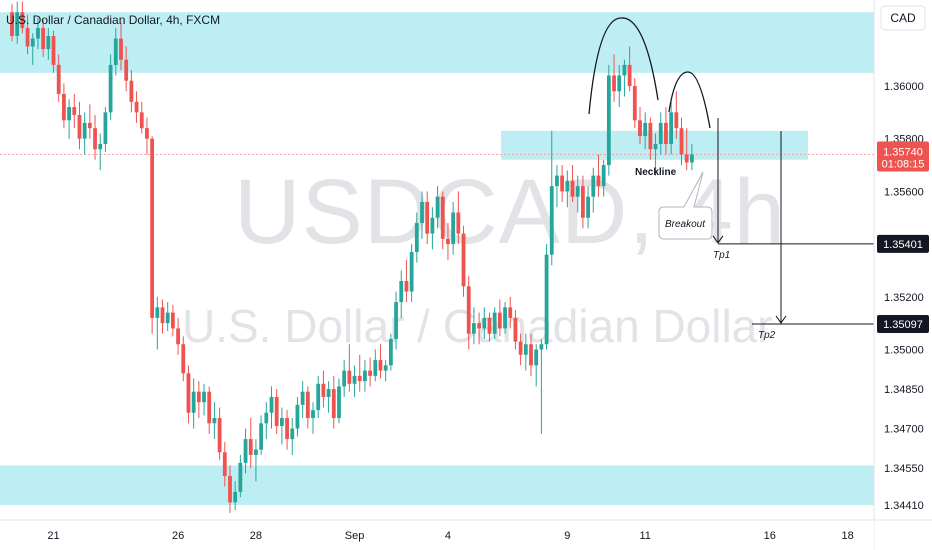  I want to click on price-tick-label: 1.34700, so click(904, 430).